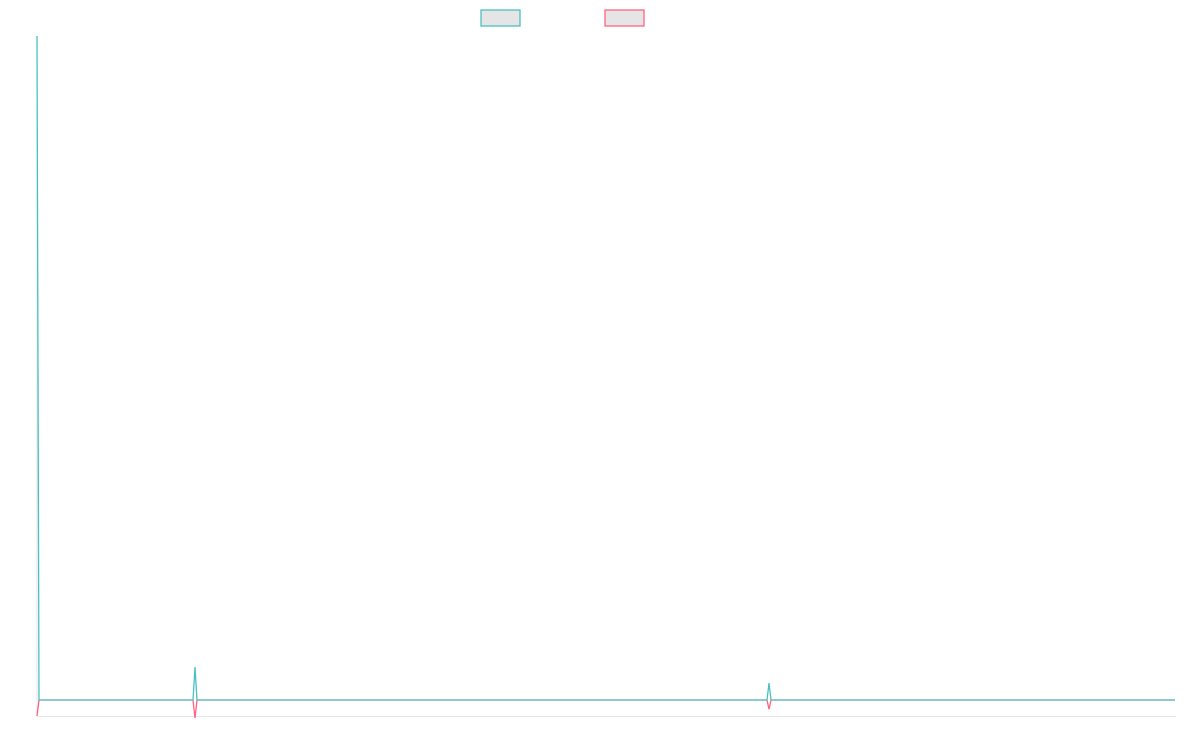 The image size is (1200, 750). I want to click on legend, so click(562, 18).